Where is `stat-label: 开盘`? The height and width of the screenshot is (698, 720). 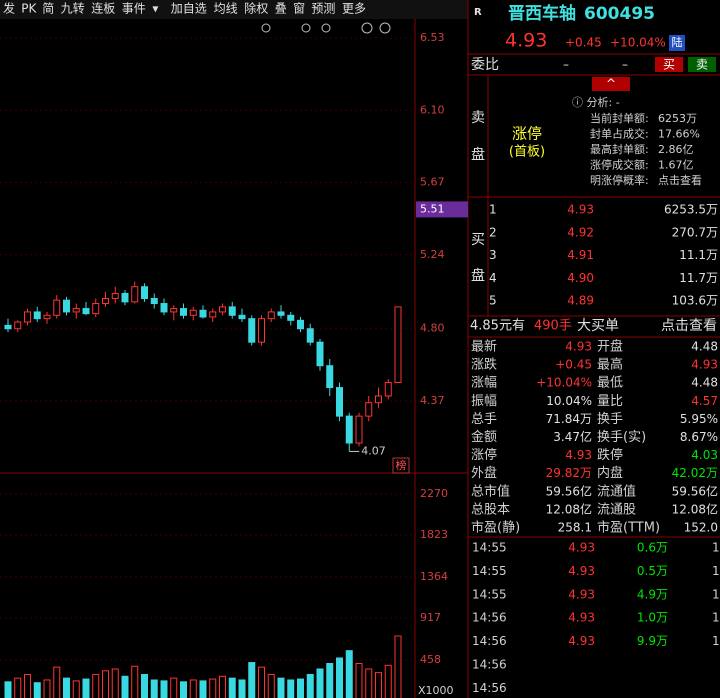 stat-label: 开盘 is located at coordinates (610, 347).